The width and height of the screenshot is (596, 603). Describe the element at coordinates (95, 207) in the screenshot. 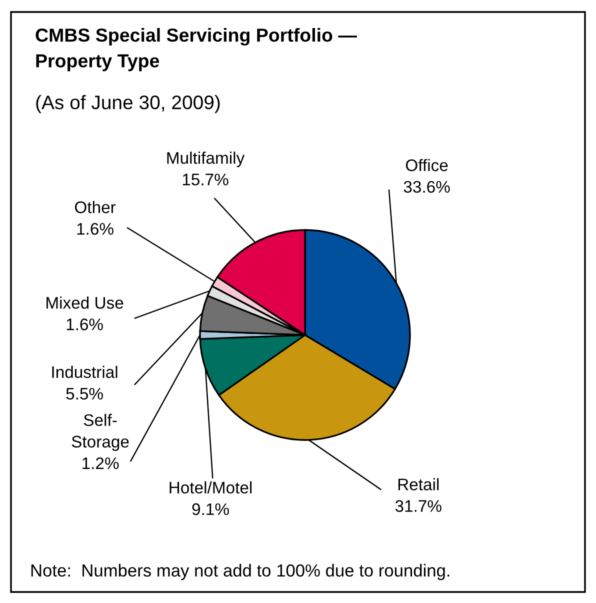

I see `slice-label: Other` at that location.